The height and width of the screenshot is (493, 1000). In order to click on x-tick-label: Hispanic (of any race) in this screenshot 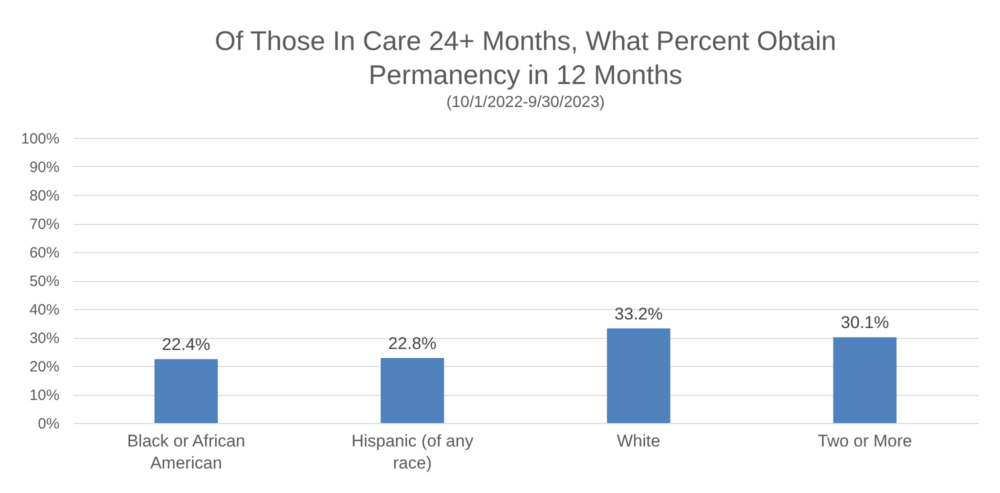, I will do `click(412, 452)`.